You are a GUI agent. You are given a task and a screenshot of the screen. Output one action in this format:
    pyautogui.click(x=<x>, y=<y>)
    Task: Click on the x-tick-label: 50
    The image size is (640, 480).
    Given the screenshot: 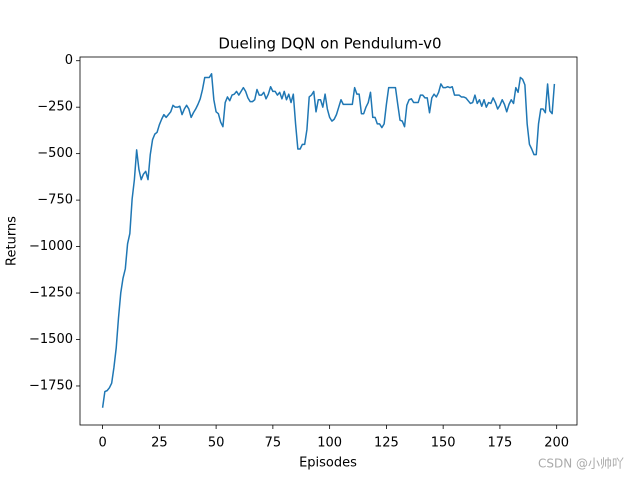 What is the action you would take?
    pyautogui.click(x=216, y=443)
    